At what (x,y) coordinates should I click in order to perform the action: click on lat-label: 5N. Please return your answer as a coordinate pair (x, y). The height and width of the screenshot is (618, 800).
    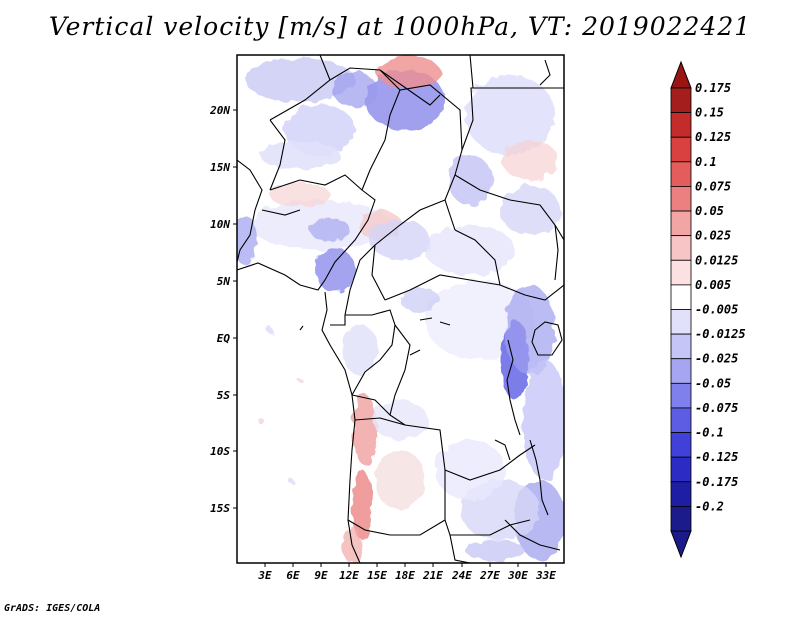
    Looking at the image, I should click on (224, 281).